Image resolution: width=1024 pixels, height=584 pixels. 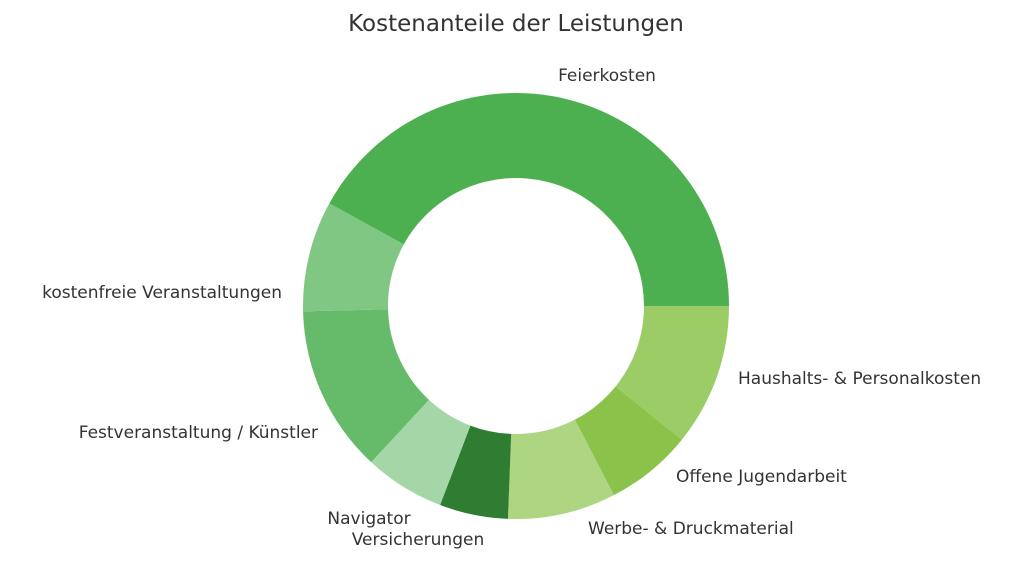 What do you see at coordinates (516, 24) in the screenshot?
I see `chart-title: Kostenanteile der Leistungen` at bounding box center [516, 24].